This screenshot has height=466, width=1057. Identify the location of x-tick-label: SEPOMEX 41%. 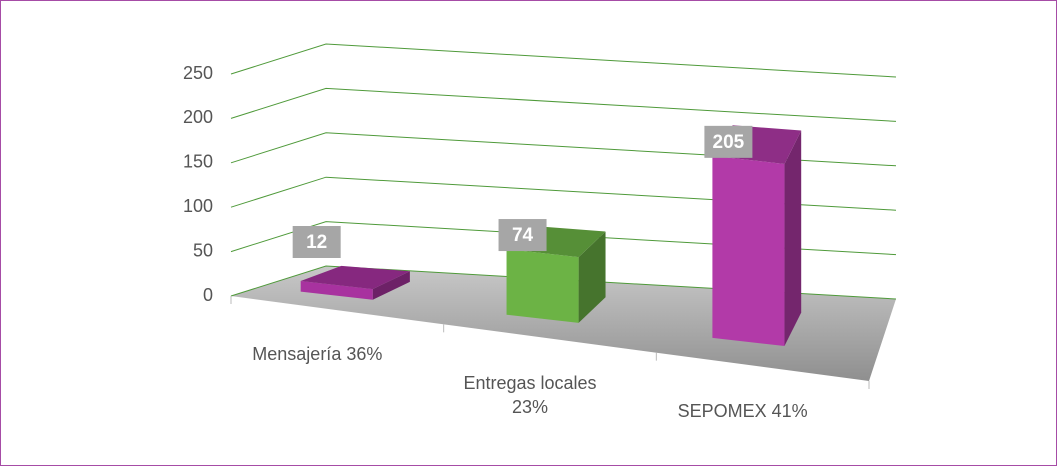
(742, 410).